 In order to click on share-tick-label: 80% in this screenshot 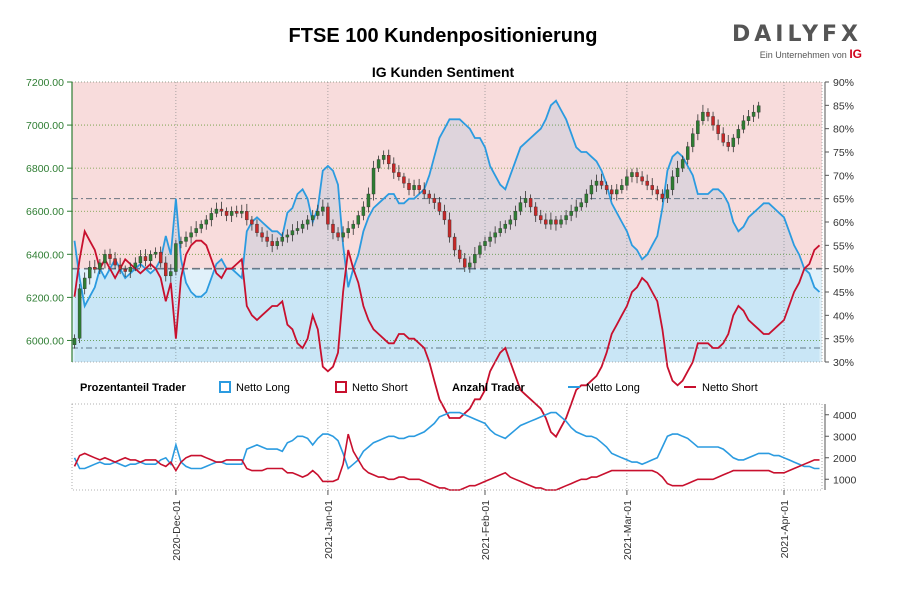, I will do `click(843, 130)`.